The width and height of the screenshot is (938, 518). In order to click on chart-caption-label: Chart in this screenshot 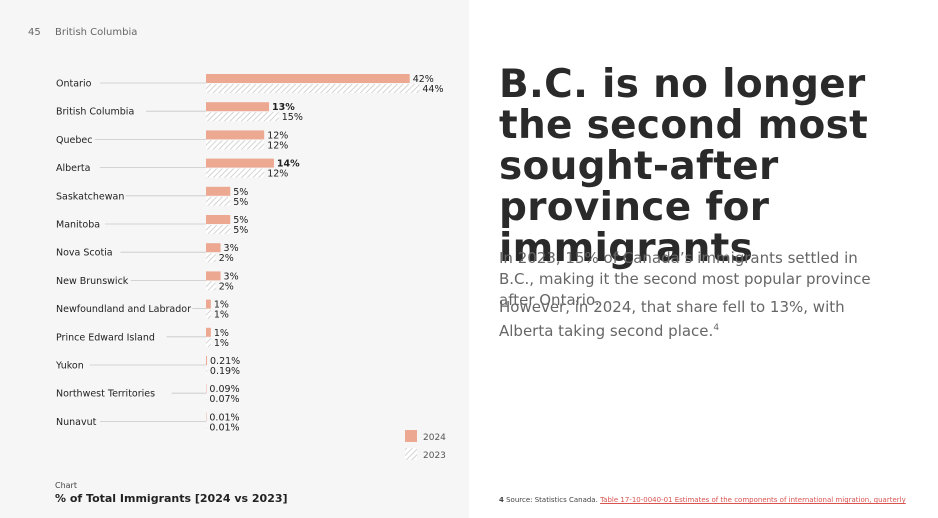, I will do `click(66, 485)`.